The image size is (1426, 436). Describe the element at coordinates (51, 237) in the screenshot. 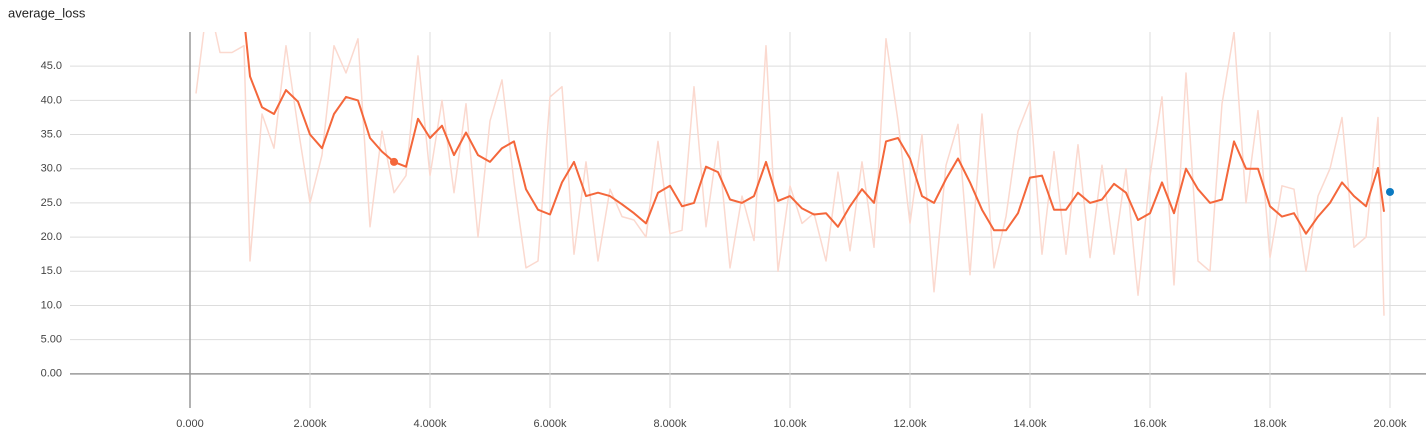

I see `y-tick-label: 20.0` at that location.